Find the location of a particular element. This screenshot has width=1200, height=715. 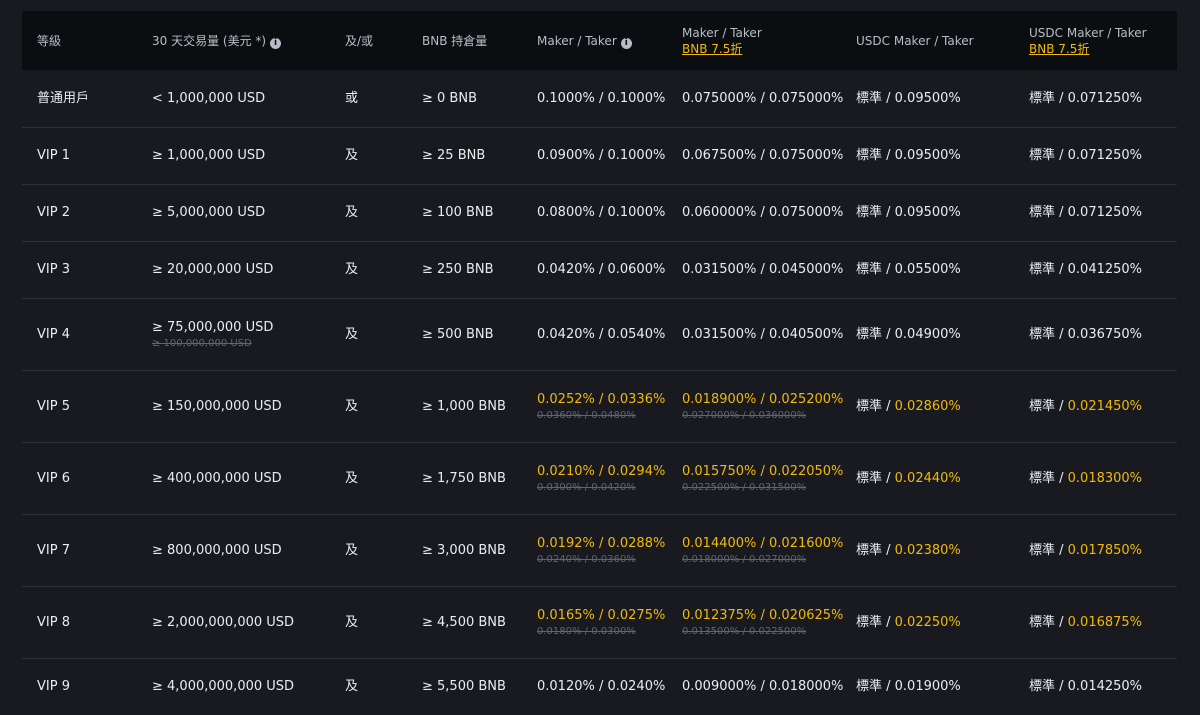

fee-cell: 0.0120% / 0.0240% is located at coordinates (601, 687).